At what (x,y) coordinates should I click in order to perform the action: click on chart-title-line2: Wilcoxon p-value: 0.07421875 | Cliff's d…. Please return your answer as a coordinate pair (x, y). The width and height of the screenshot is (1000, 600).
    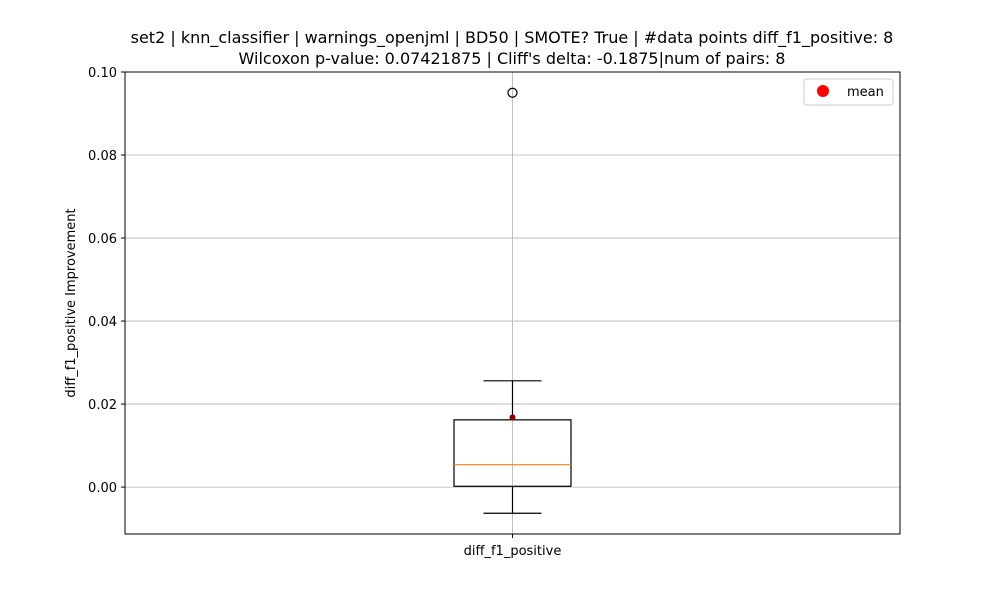
    Looking at the image, I should click on (512, 58).